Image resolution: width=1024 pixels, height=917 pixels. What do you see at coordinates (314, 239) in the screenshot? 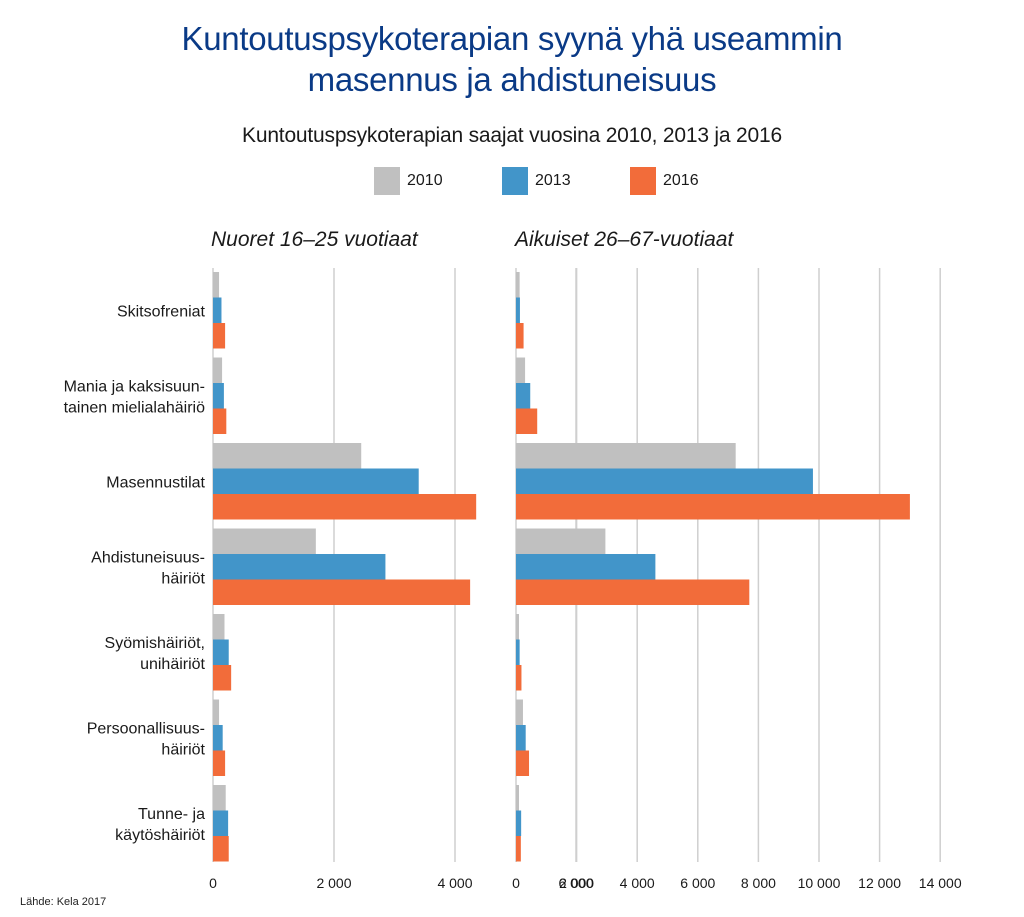
I see `panel-title-youth: Nuoret 16–25 vuotiaat` at bounding box center [314, 239].